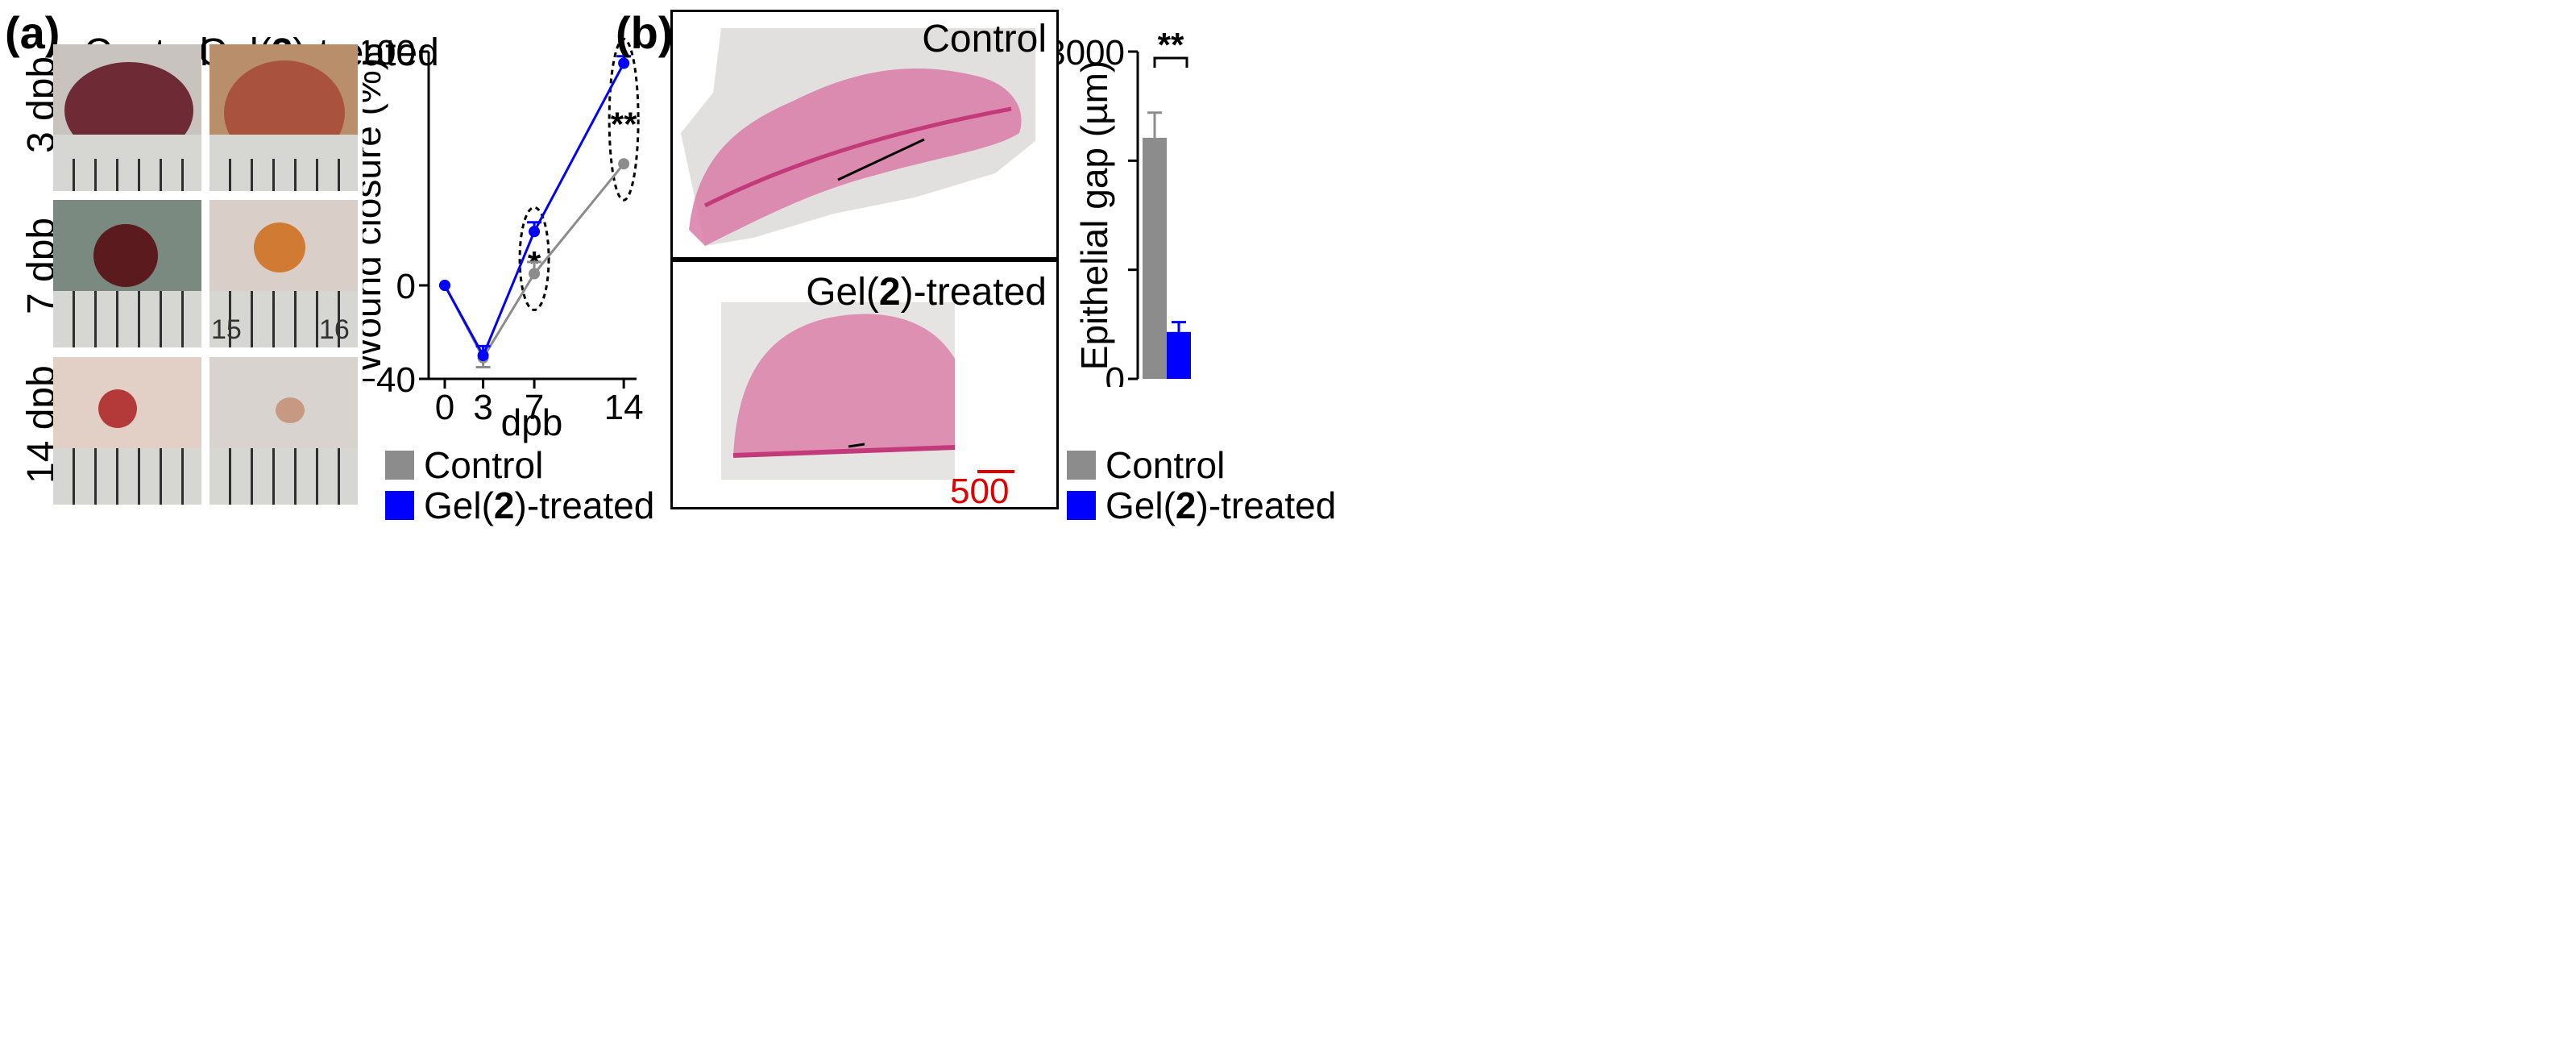 The height and width of the screenshot is (1056, 2576). What do you see at coordinates (32, 32) in the screenshot?
I see `panel-a-letter: (a)` at bounding box center [32, 32].